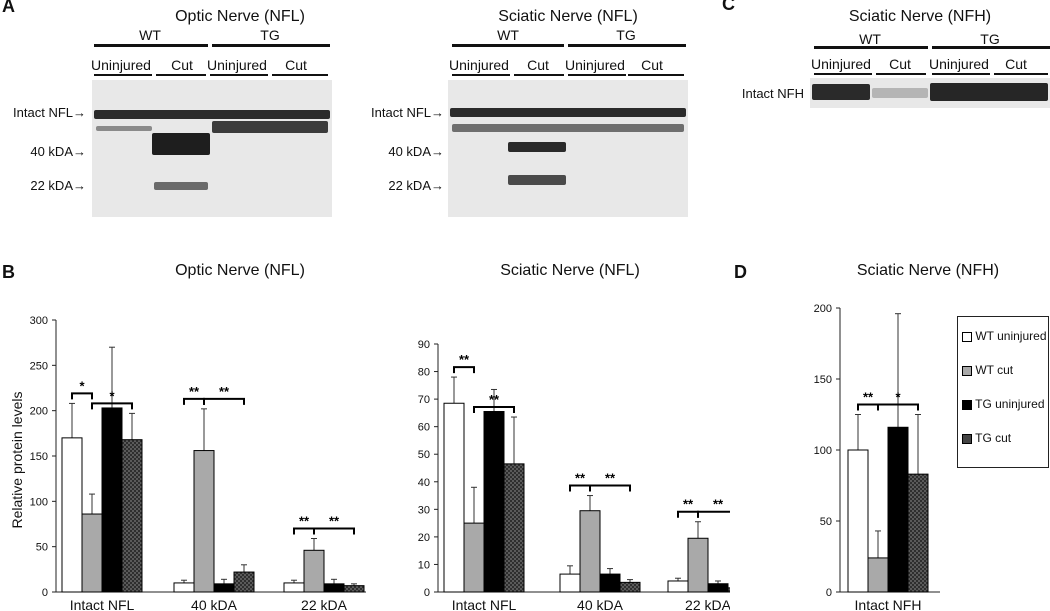  I want to click on y-tick-label: 20, so click(424, 538).